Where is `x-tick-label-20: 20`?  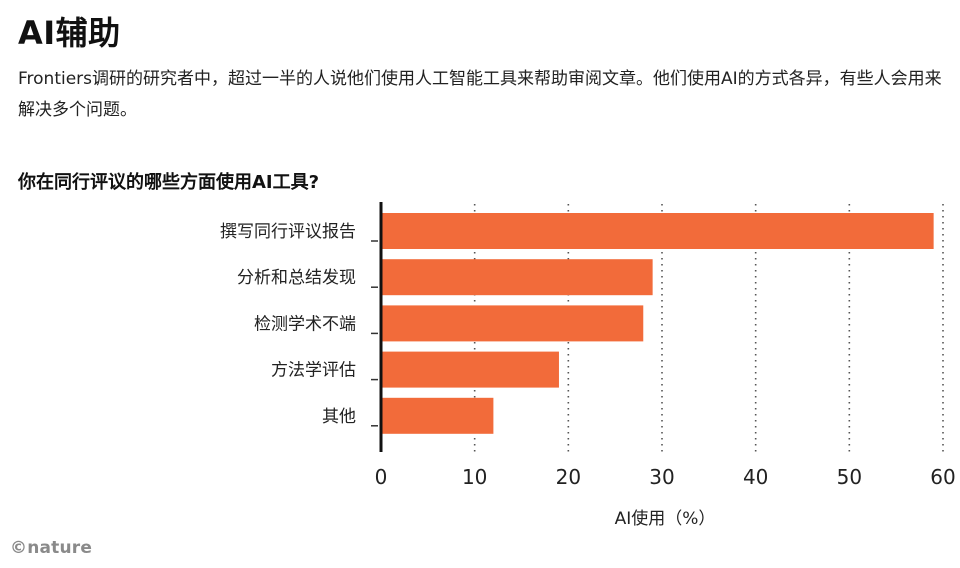
x-tick-label-20: 20 is located at coordinates (568, 477).